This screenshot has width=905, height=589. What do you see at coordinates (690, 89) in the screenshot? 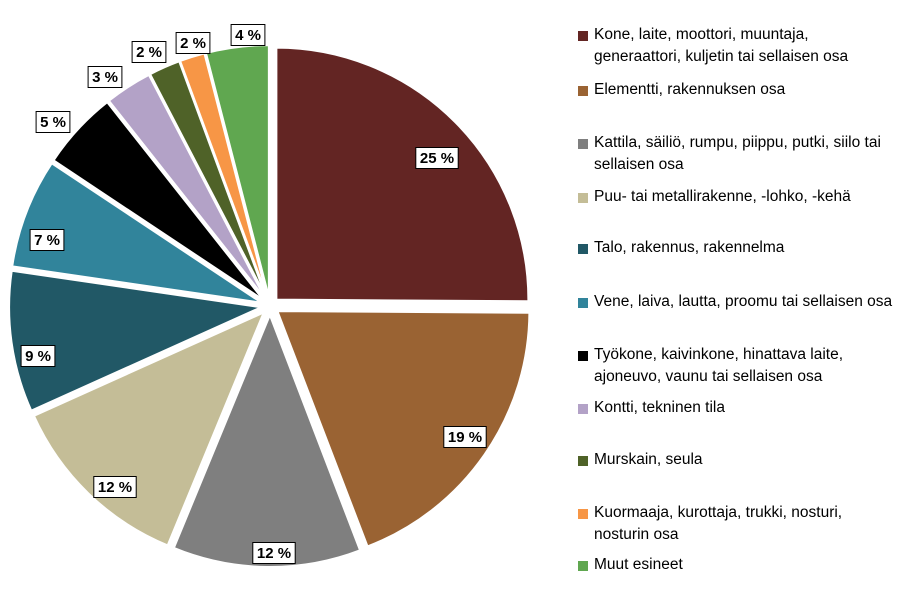
I see `legend-label: Elementti, rakennuksen osa` at bounding box center [690, 89].